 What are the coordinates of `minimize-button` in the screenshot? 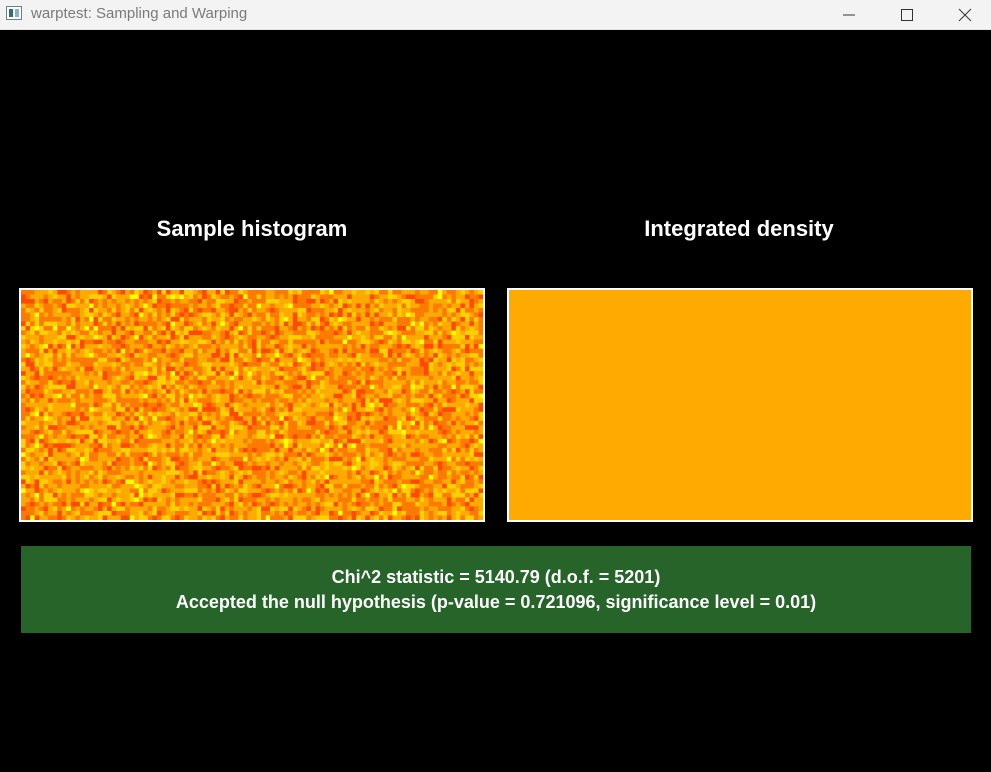 It's located at (849, 15).